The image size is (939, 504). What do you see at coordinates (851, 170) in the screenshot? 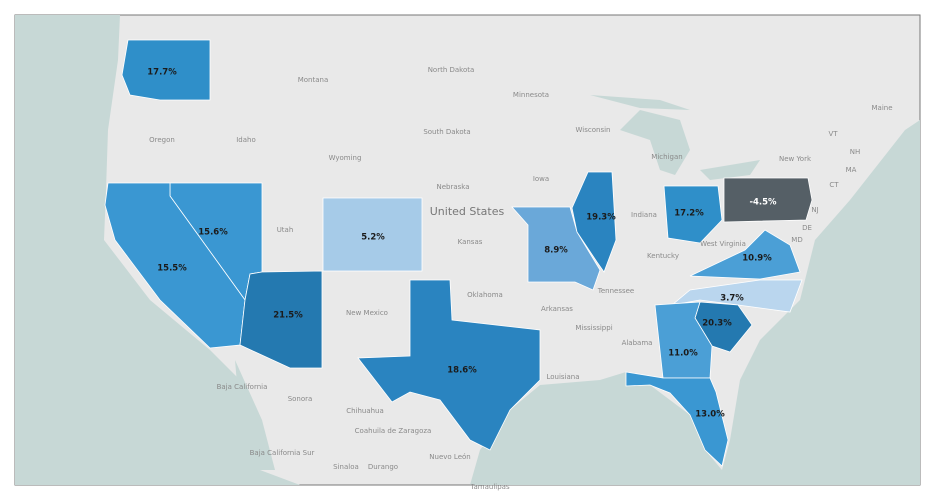
I see `basemap-label: MA` at bounding box center [851, 170].